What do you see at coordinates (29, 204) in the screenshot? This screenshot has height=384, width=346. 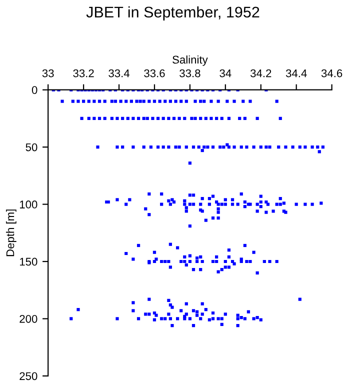 I see `y-tick-label: 100` at bounding box center [29, 204].